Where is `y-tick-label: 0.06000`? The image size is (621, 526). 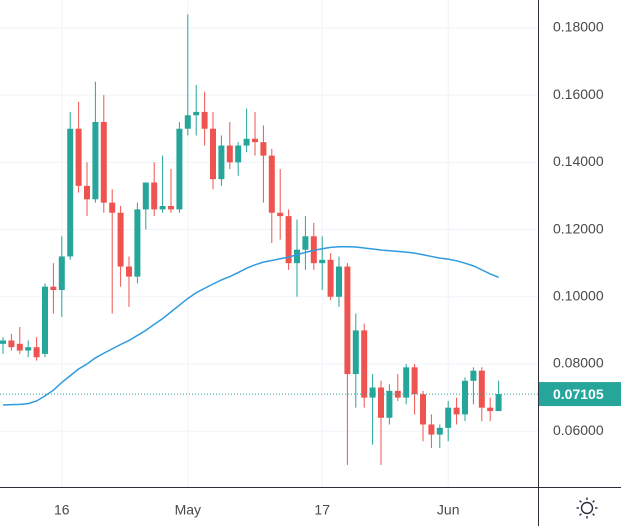 y-tick-label: 0.06000 is located at coordinates (578, 430).